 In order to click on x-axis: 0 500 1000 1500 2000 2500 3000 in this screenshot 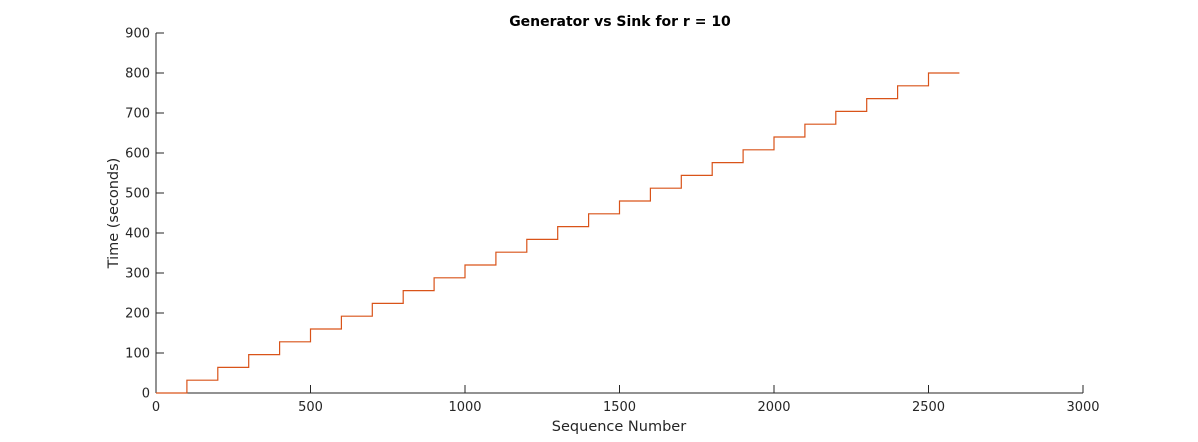, I will do `click(626, 400)`.